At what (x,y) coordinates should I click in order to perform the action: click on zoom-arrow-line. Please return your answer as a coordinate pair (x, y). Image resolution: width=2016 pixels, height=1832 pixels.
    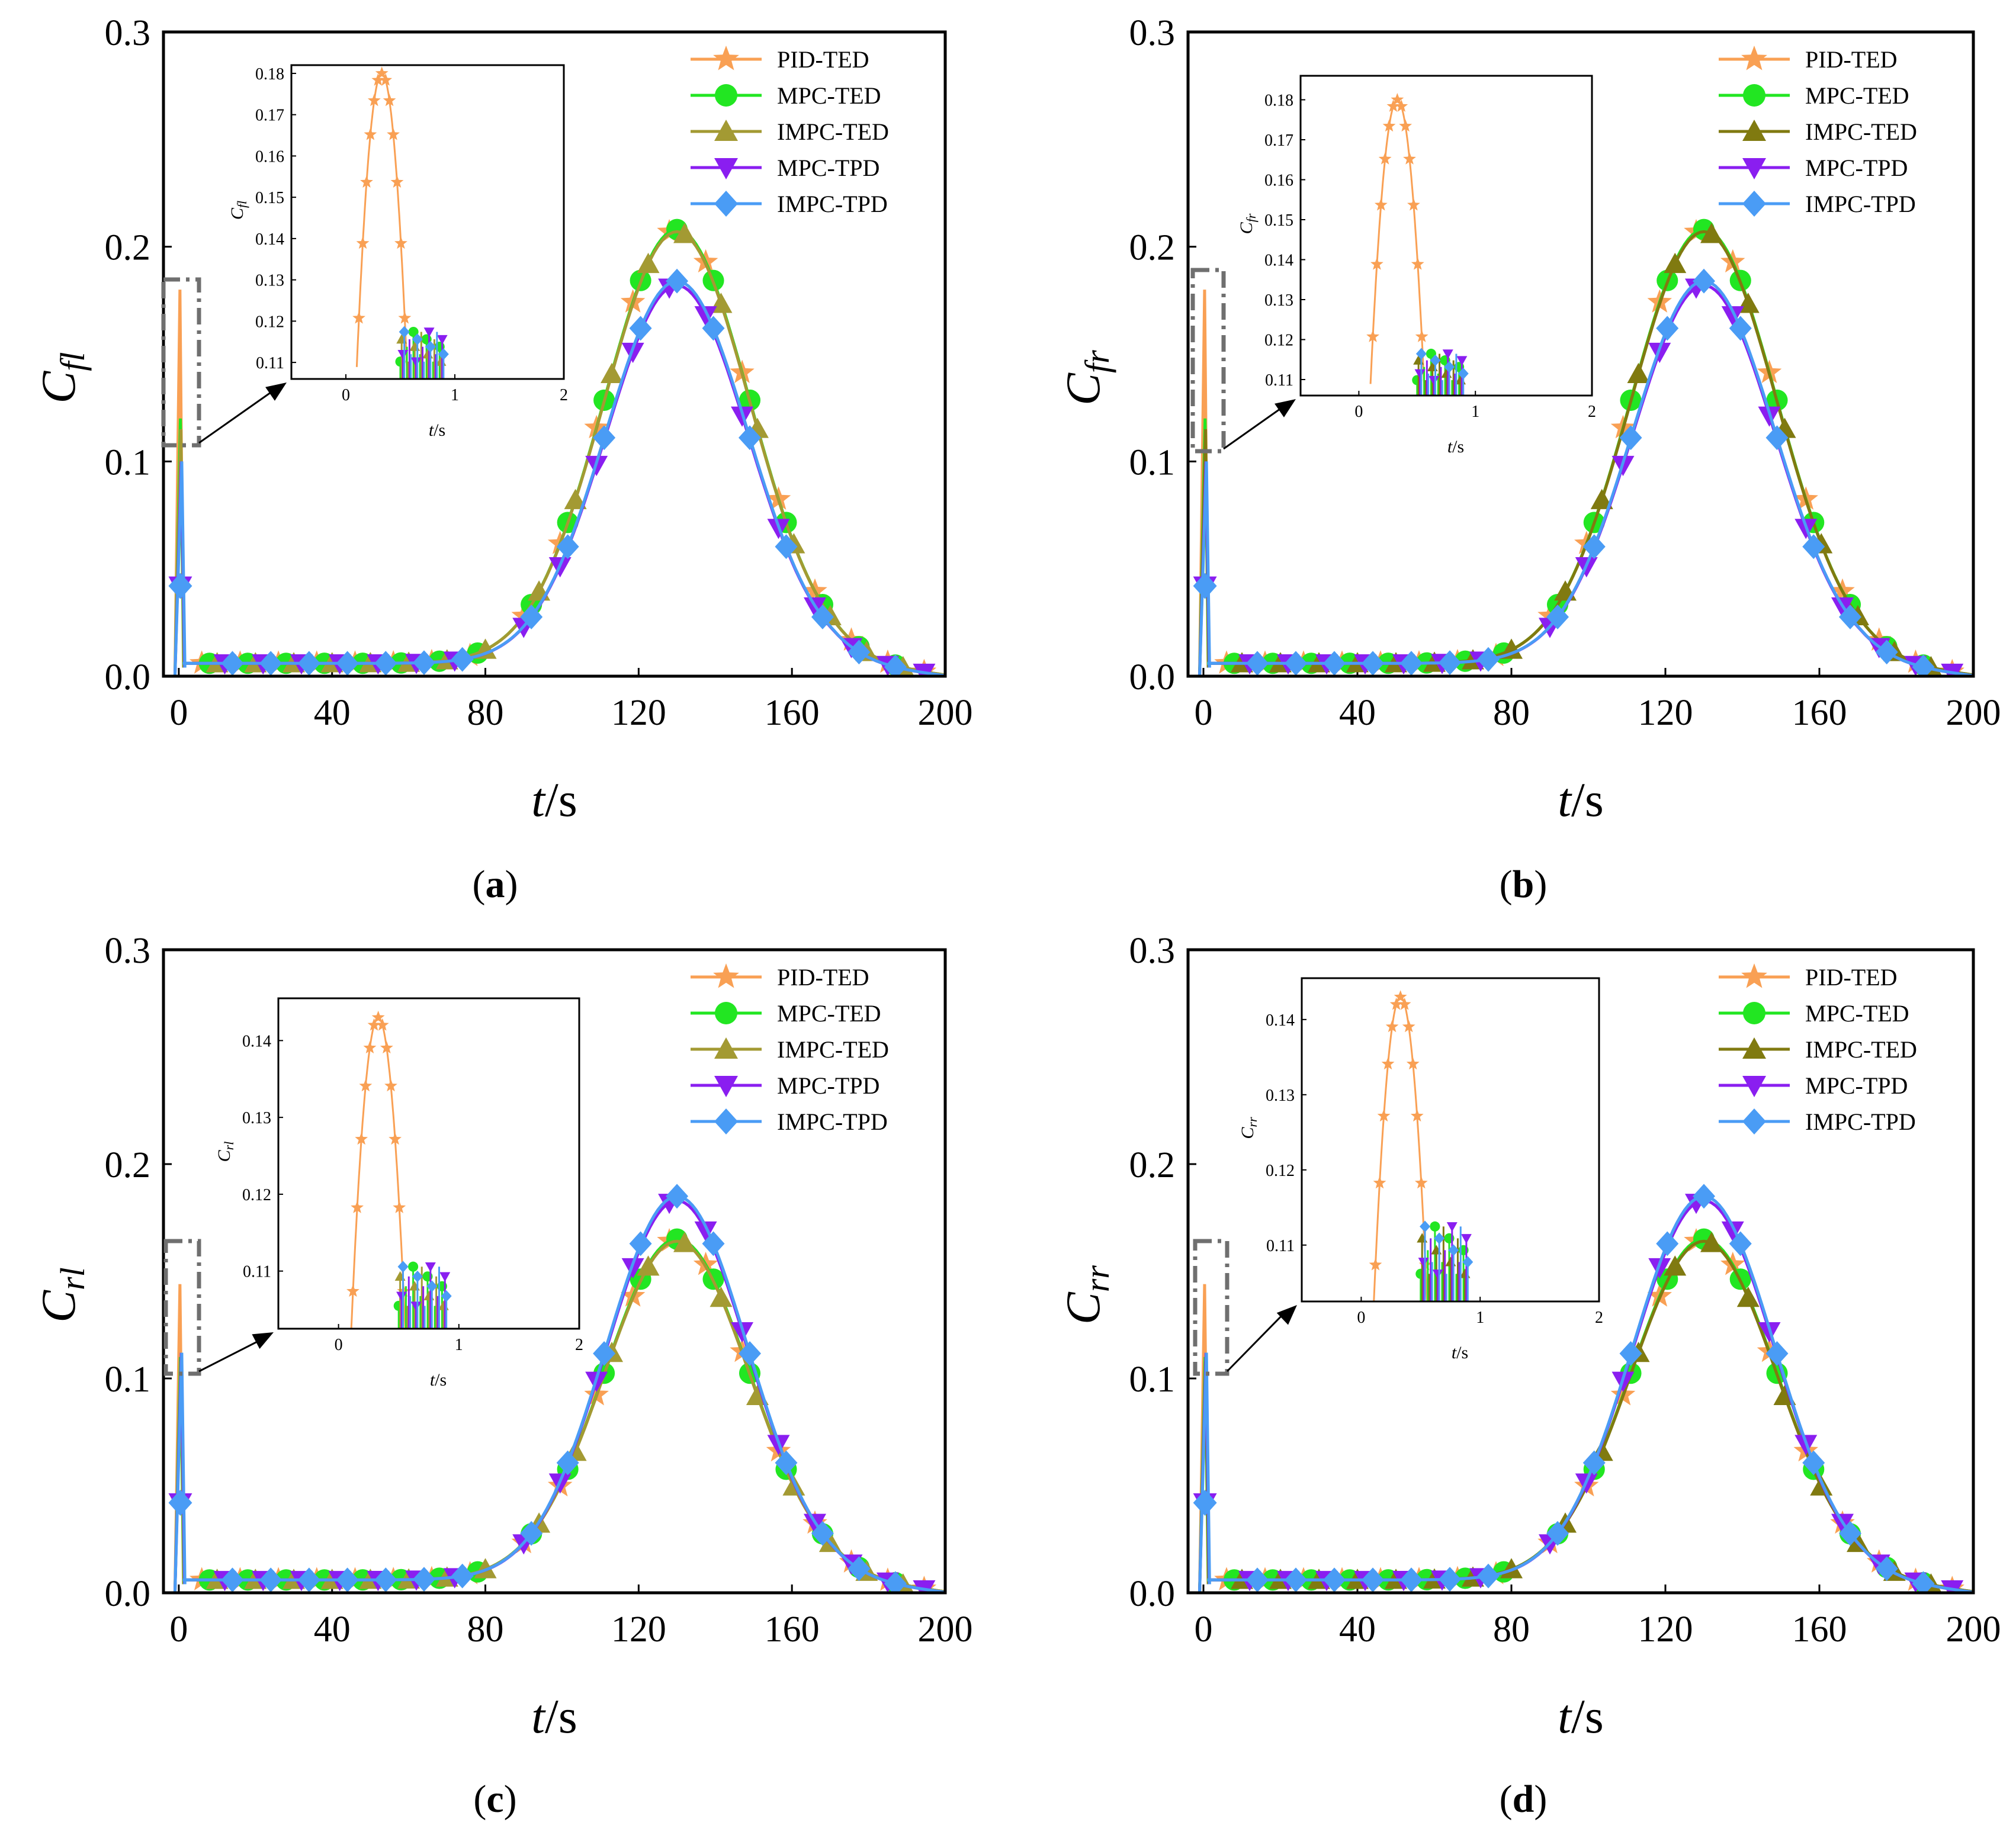
    Looking at the image, I should click on (1254, 428).